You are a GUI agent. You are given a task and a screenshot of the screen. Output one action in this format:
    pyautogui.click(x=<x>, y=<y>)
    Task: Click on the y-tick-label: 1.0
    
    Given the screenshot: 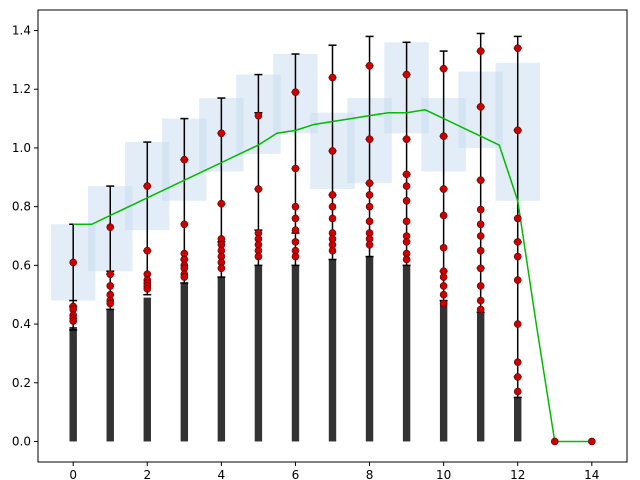 What is the action you would take?
    pyautogui.click(x=21, y=148)
    